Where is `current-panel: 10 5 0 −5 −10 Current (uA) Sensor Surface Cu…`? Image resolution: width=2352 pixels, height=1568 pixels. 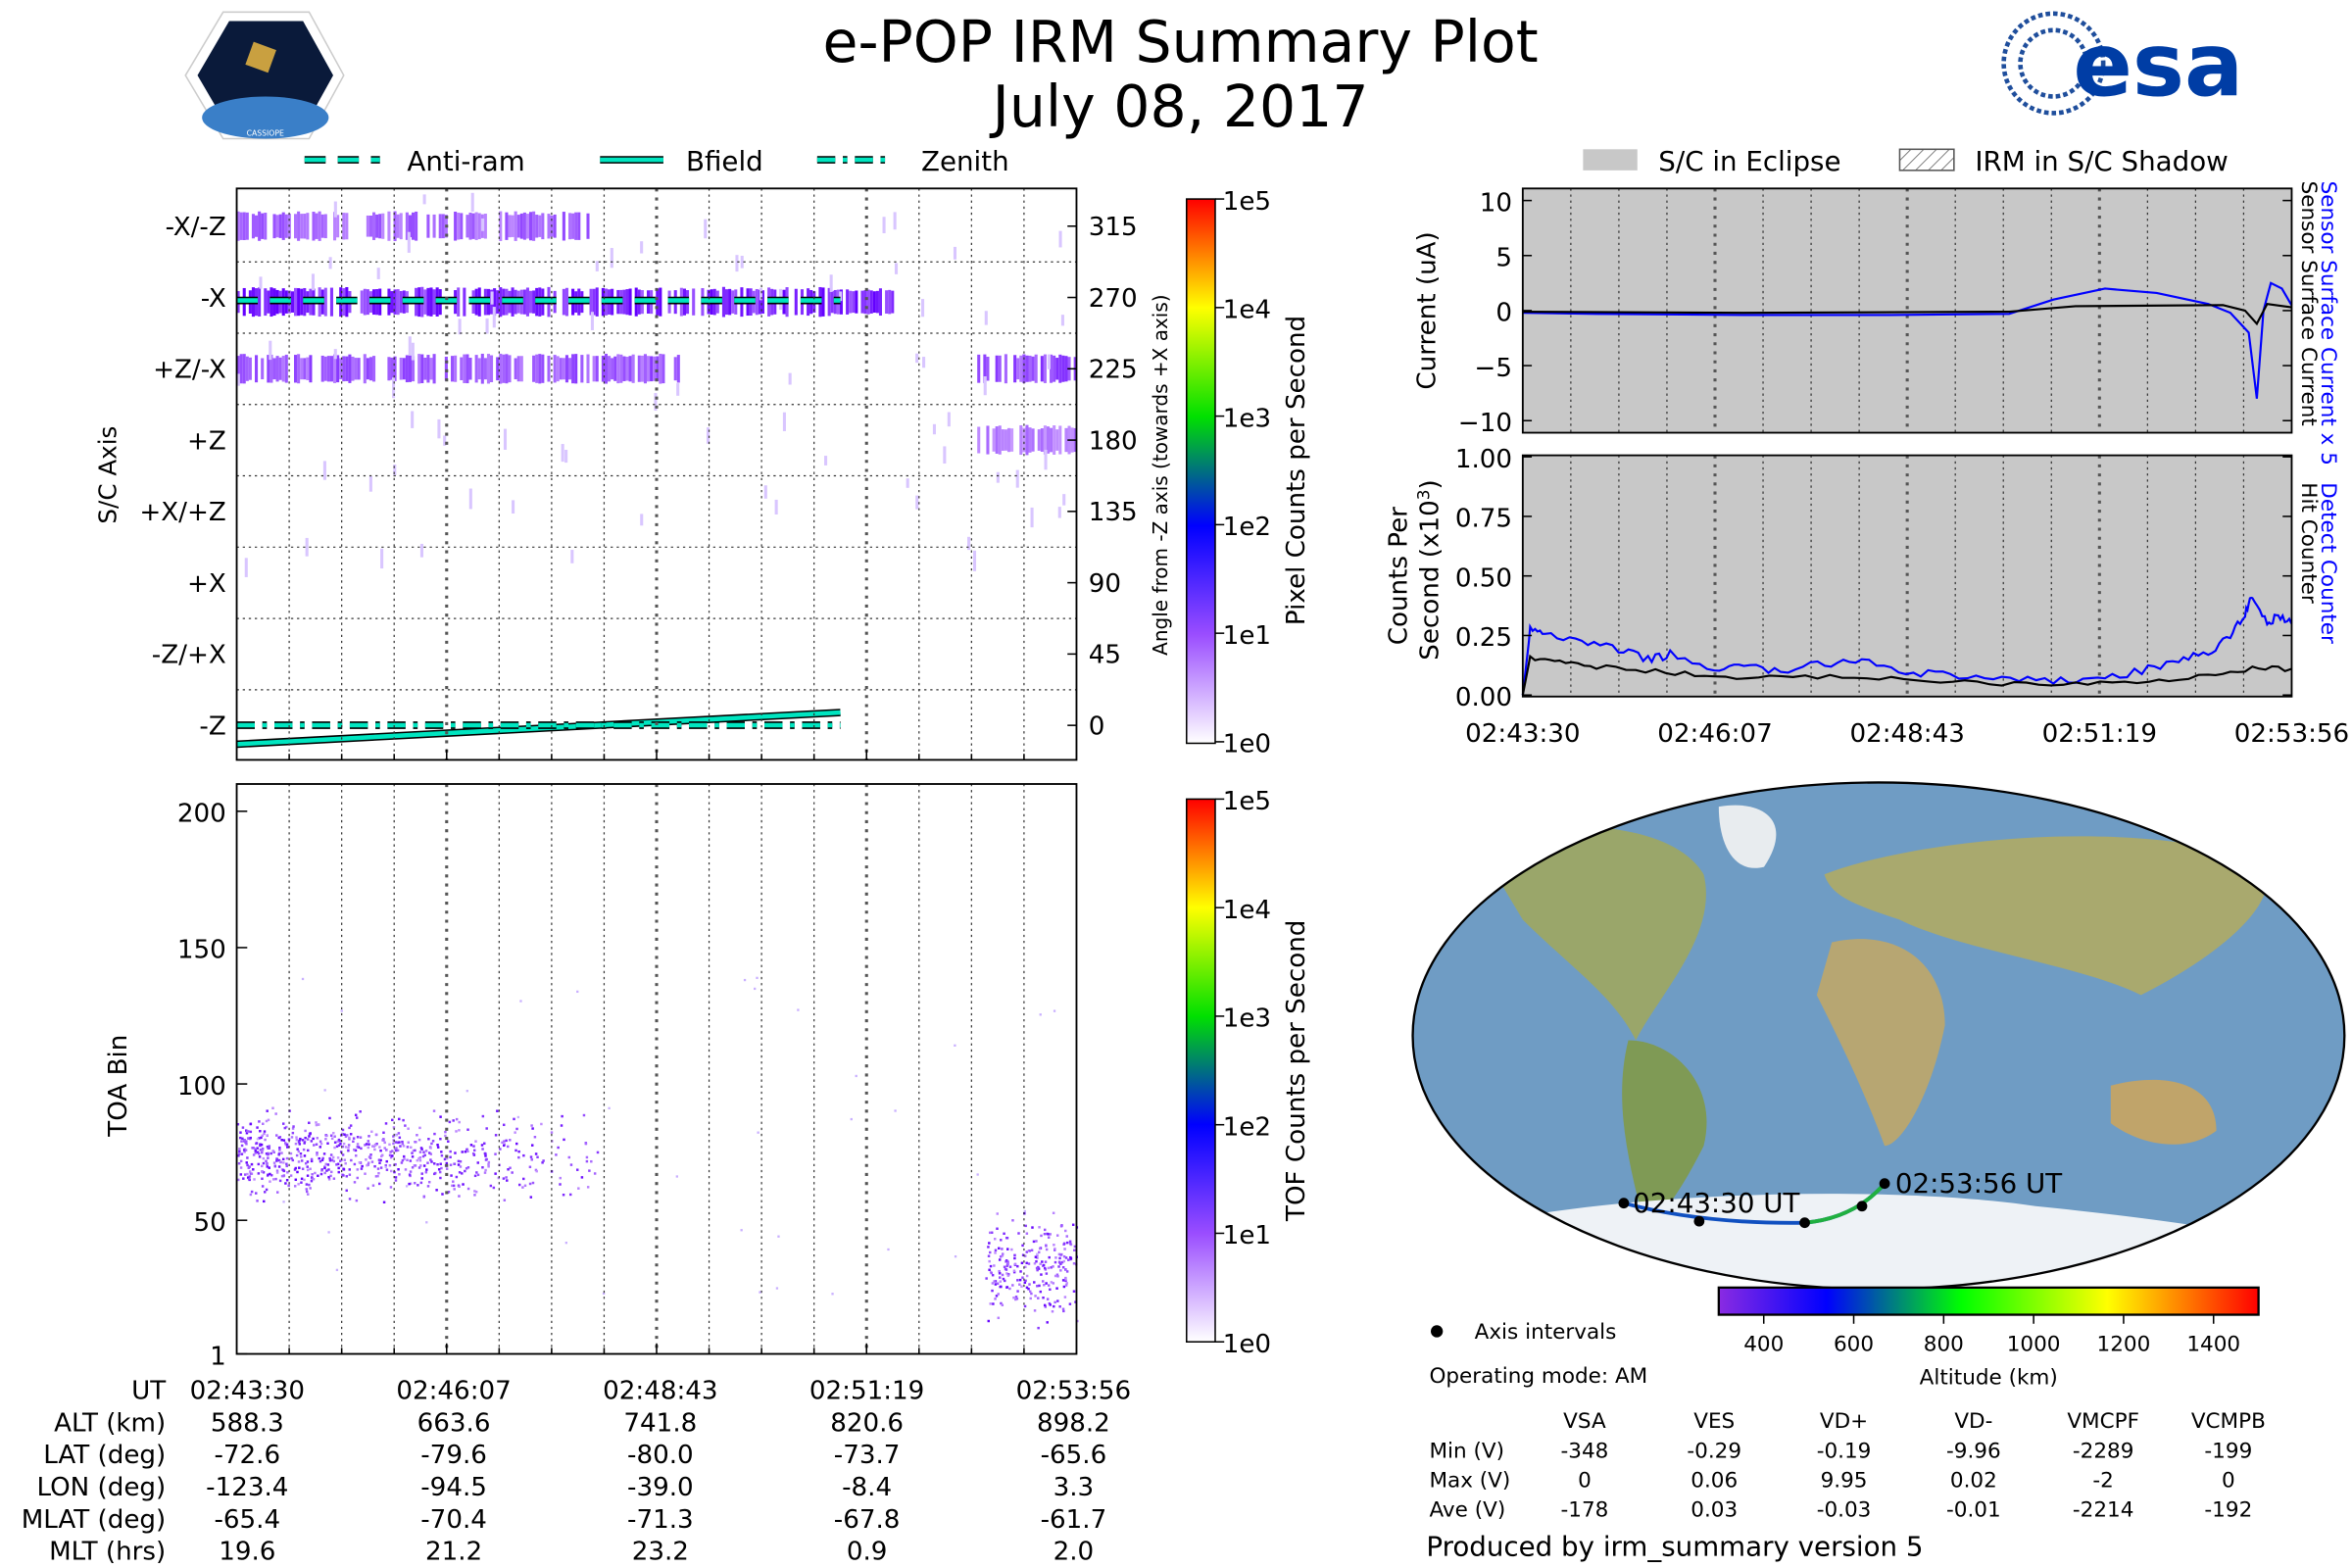 current-panel: 10 5 0 −5 −10 Current (uA) Sensor Surface Cu… is located at coordinates (1877, 323).